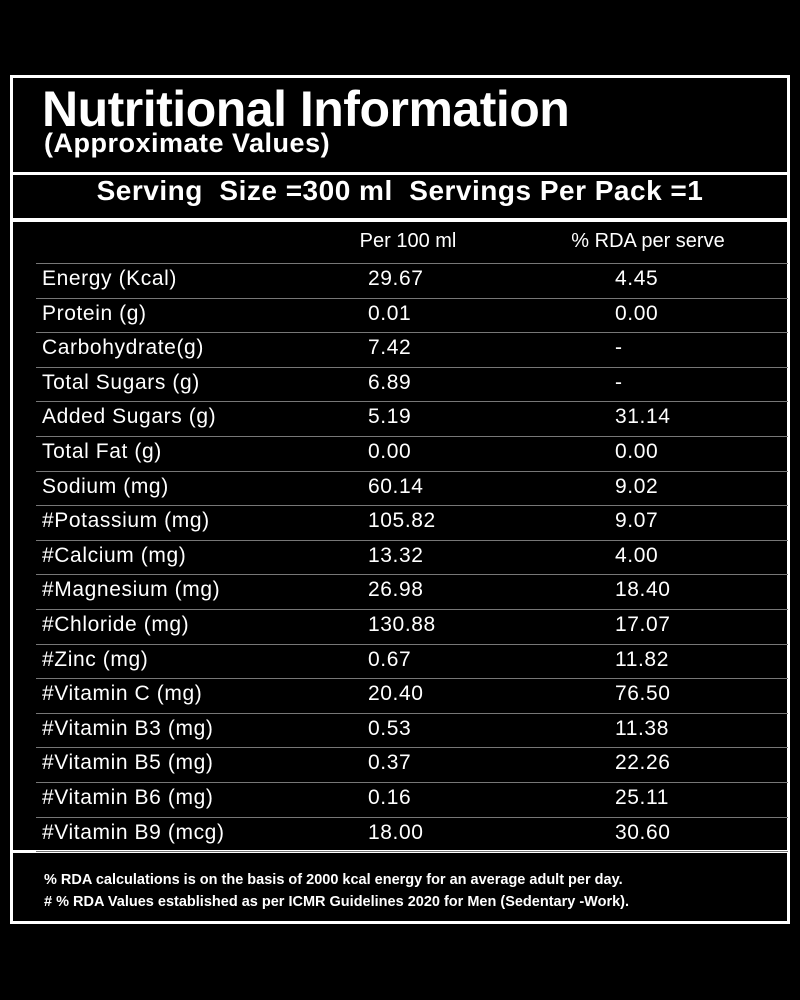 This screenshot has width=800, height=1000. Describe the element at coordinates (396, 486) in the screenshot. I see `nutrient-value: 60.14` at that location.